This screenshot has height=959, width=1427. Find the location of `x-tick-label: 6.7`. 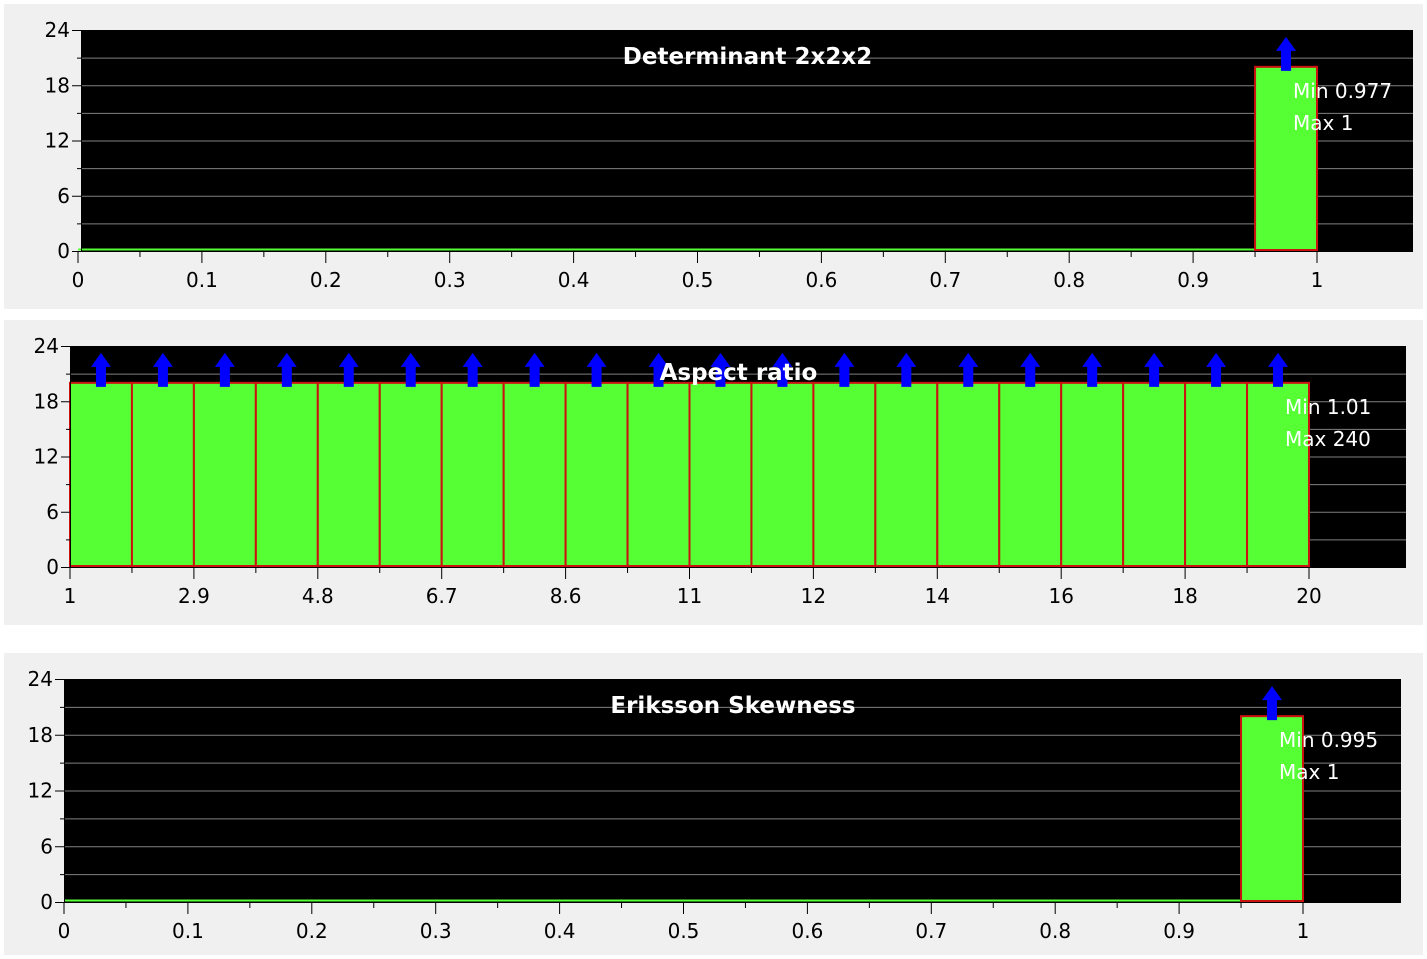

x-tick-label: 6.7 is located at coordinates (442, 596).